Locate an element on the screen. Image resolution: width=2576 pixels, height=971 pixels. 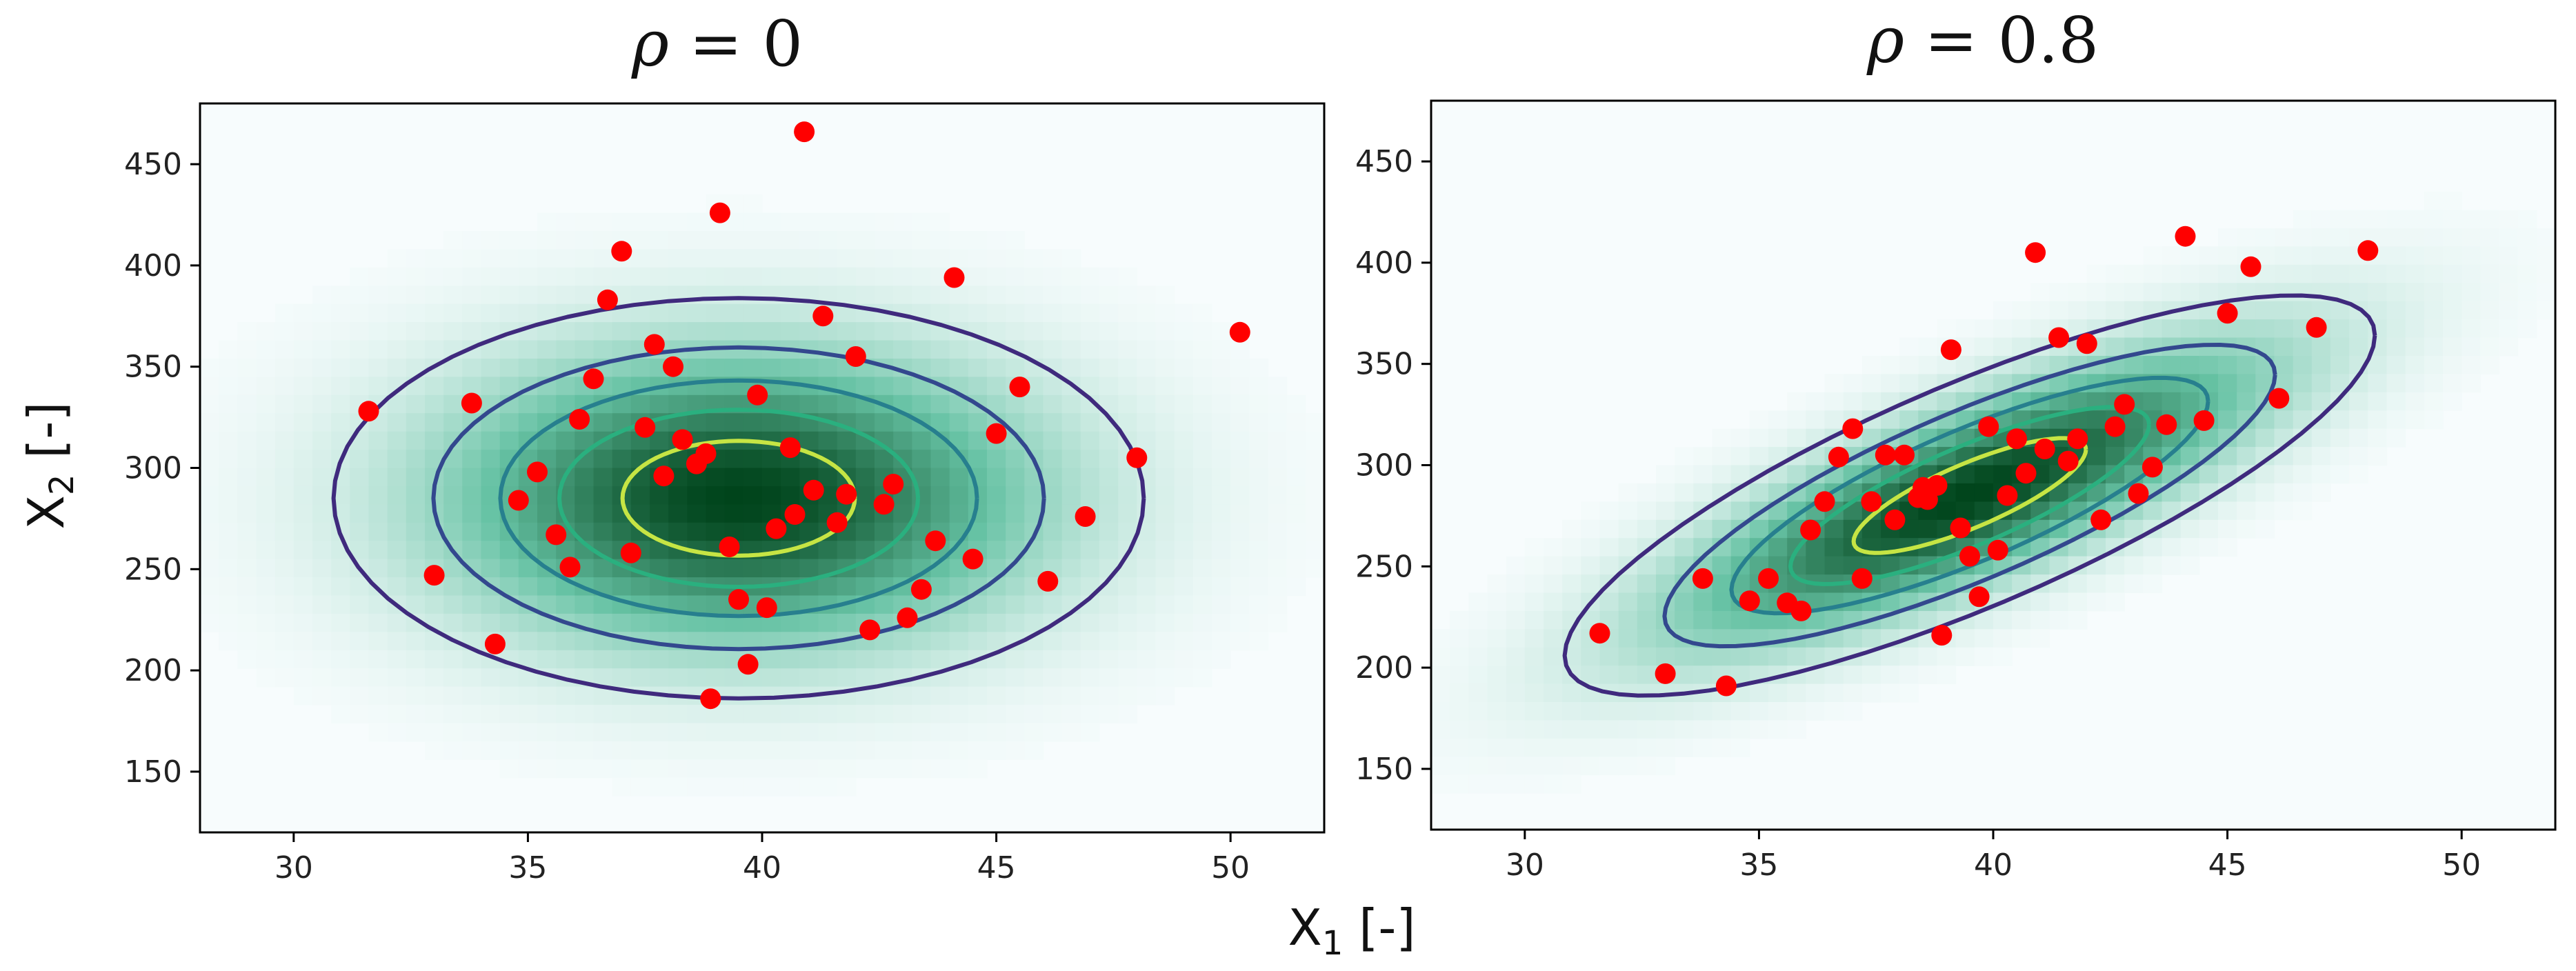
y-tick-label: 400 is located at coordinates (1384, 263).